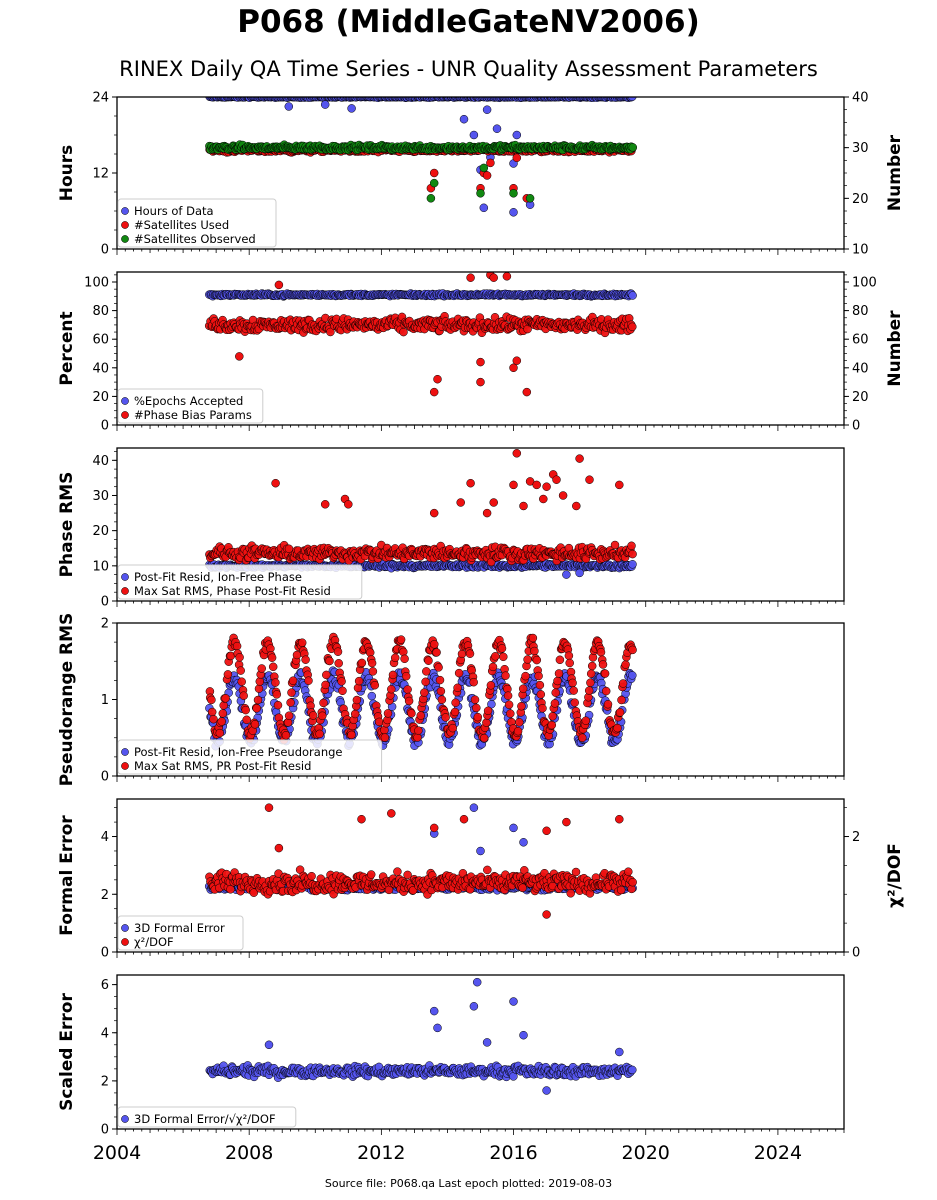 The image size is (937, 1200). What do you see at coordinates (468, 22) in the screenshot?
I see `chart-title: P068 (MiddleGateNV2006)` at bounding box center [468, 22].